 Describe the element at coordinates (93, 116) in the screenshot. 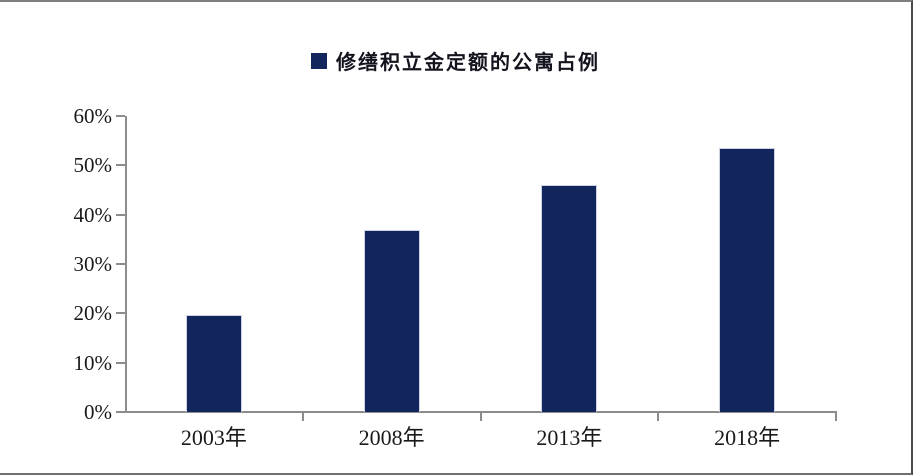

I see `y-axis-tick-label: 60%` at that location.